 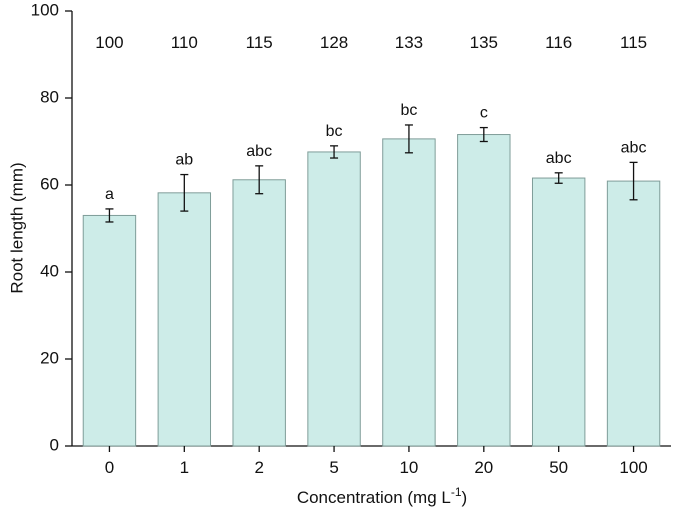 What do you see at coordinates (184, 42) in the screenshot?
I see `relative-value-1: 110` at bounding box center [184, 42].